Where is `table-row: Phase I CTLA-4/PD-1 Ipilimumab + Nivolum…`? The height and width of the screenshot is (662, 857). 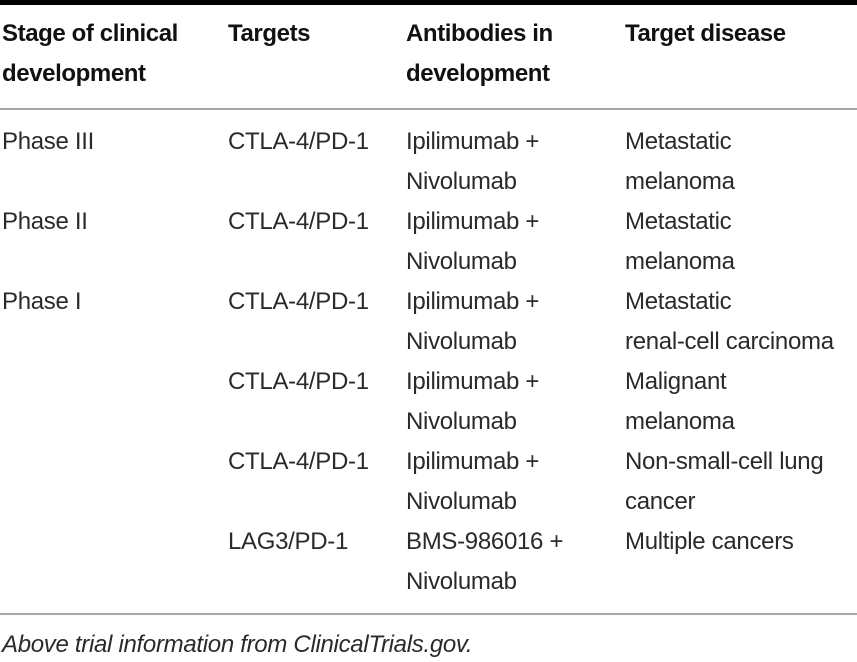 table-row: Phase I CTLA-4/PD-1 Ipilimumab + Nivolum… is located at coordinates (428, 322).